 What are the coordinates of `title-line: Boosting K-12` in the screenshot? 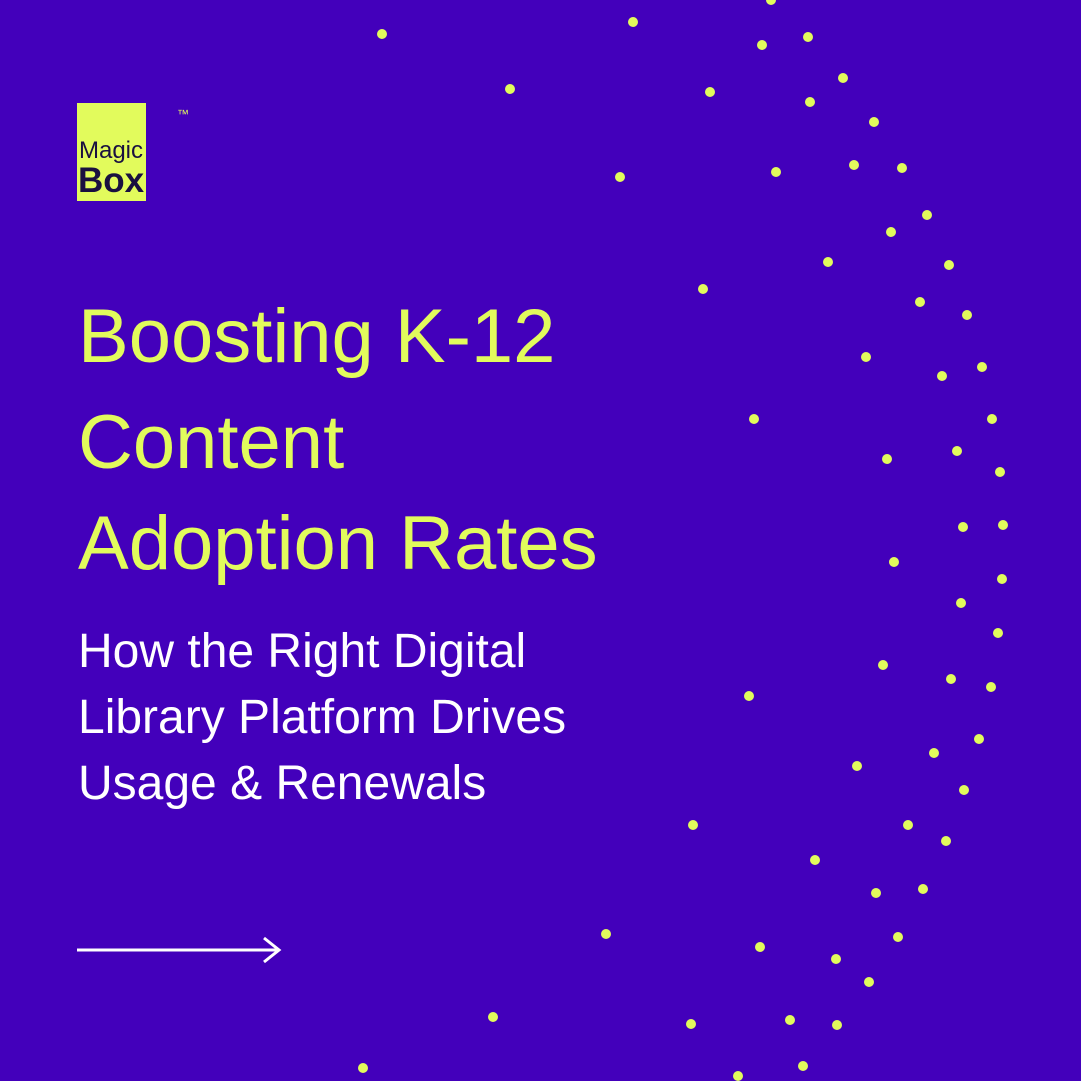 It's located at (316, 336).